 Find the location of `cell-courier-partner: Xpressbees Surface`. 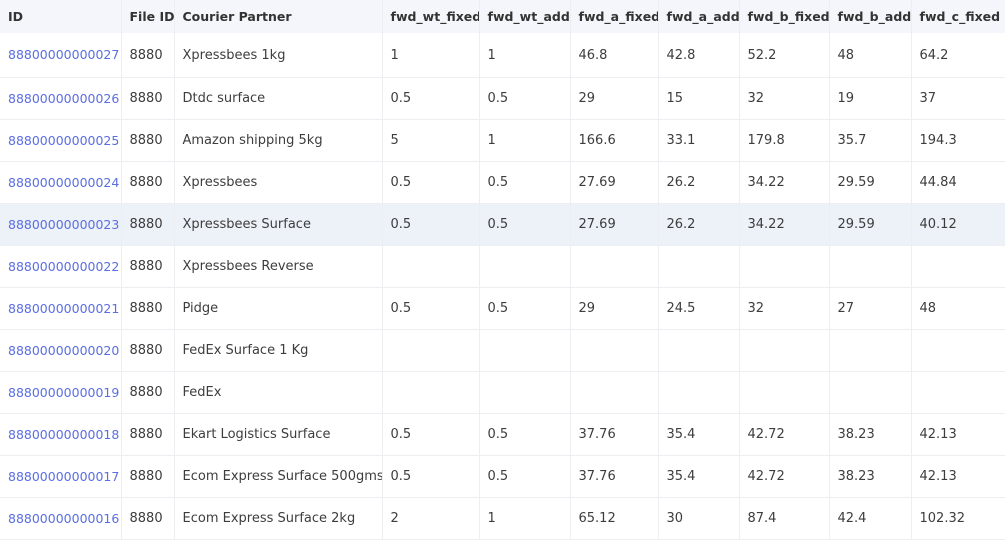

cell-courier-partner: Xpressbees Surface is located at coordinates (278, 224).